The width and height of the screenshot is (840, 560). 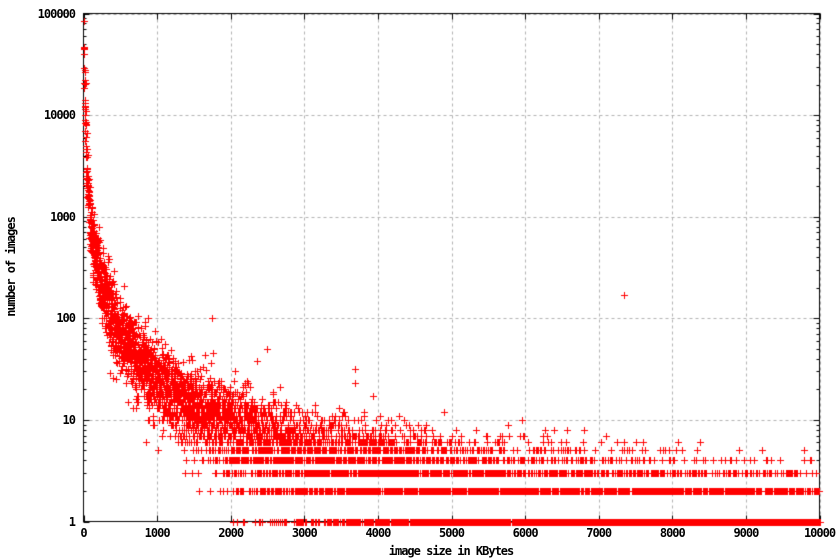 What do you see at coordinates (452, 533) in the screenshot?
I see `x-tick-label: 5000` at bounding box center [452, 533].